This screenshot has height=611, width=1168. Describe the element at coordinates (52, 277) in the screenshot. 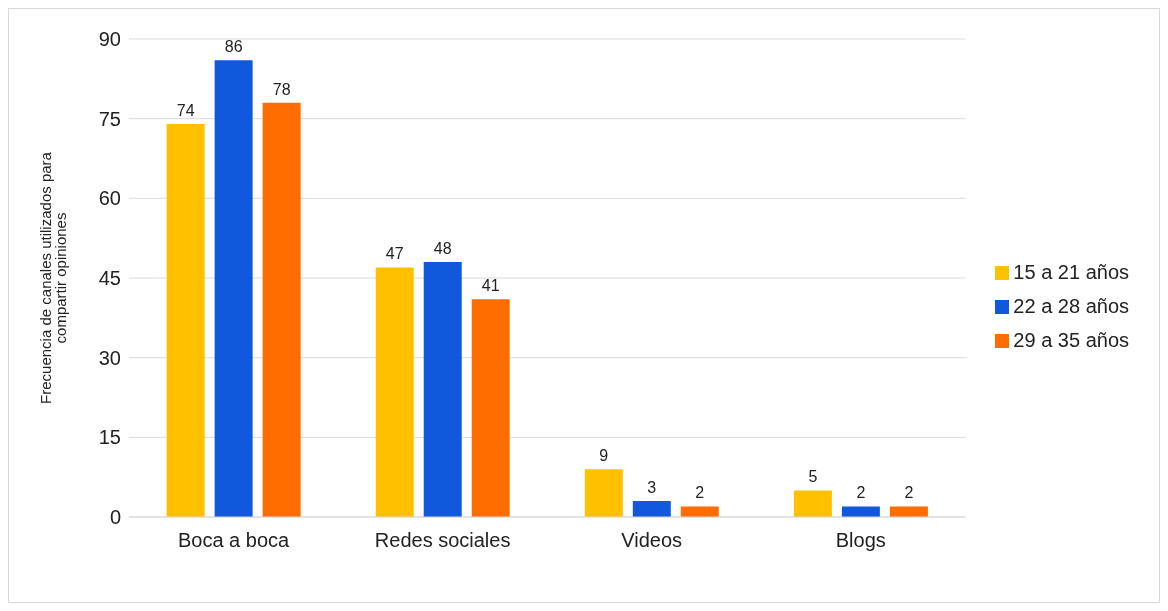

I see `y-axis-title: Frecuencia de canales utilizados para compartir opiniones` at that location.